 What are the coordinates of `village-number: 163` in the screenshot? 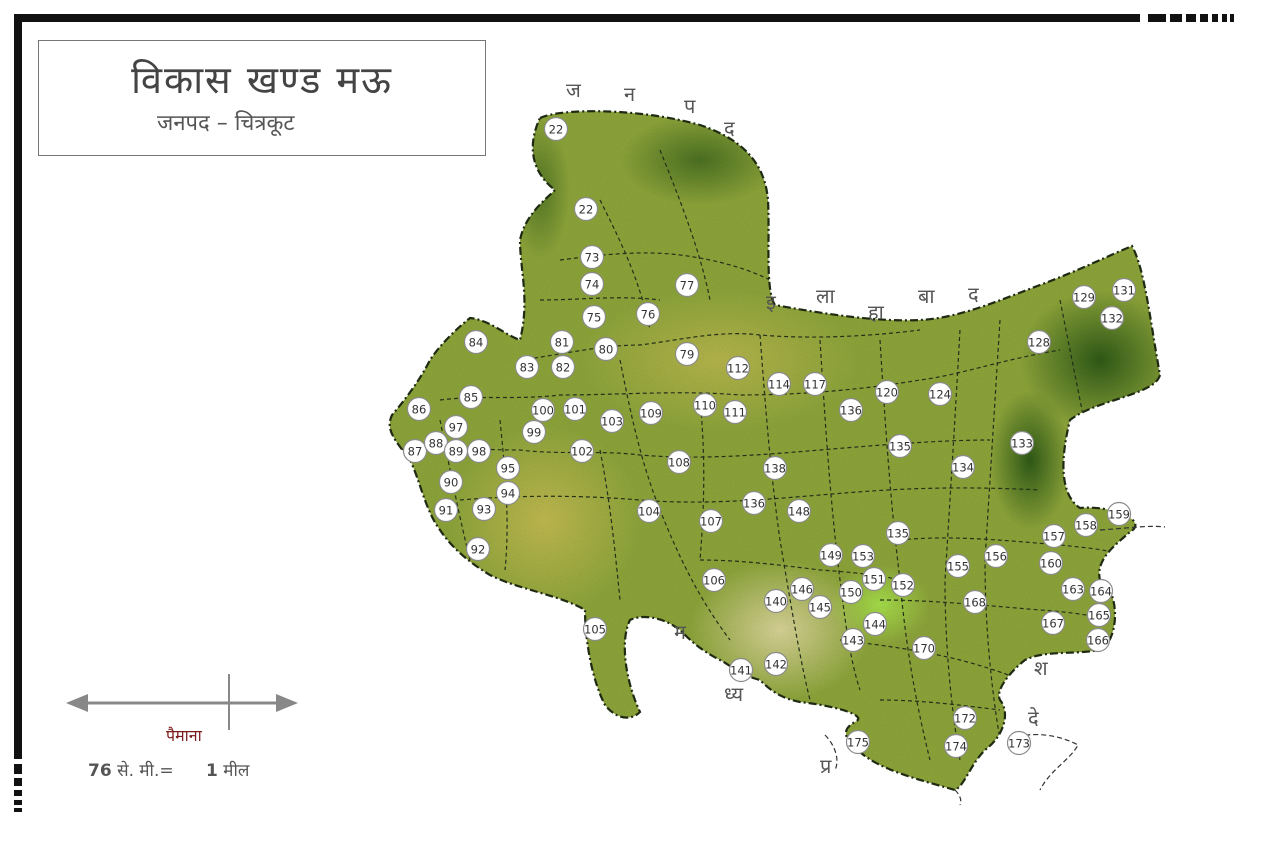 It's located at (1073, 590).